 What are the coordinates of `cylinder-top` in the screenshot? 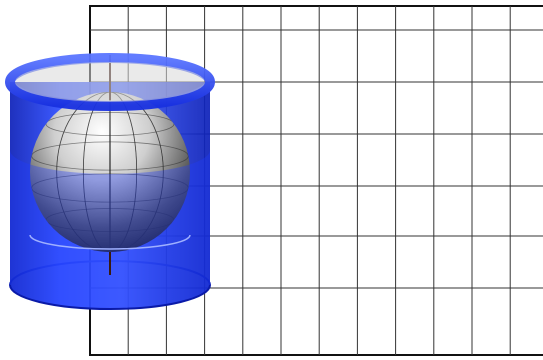 It's located at (110, 82).